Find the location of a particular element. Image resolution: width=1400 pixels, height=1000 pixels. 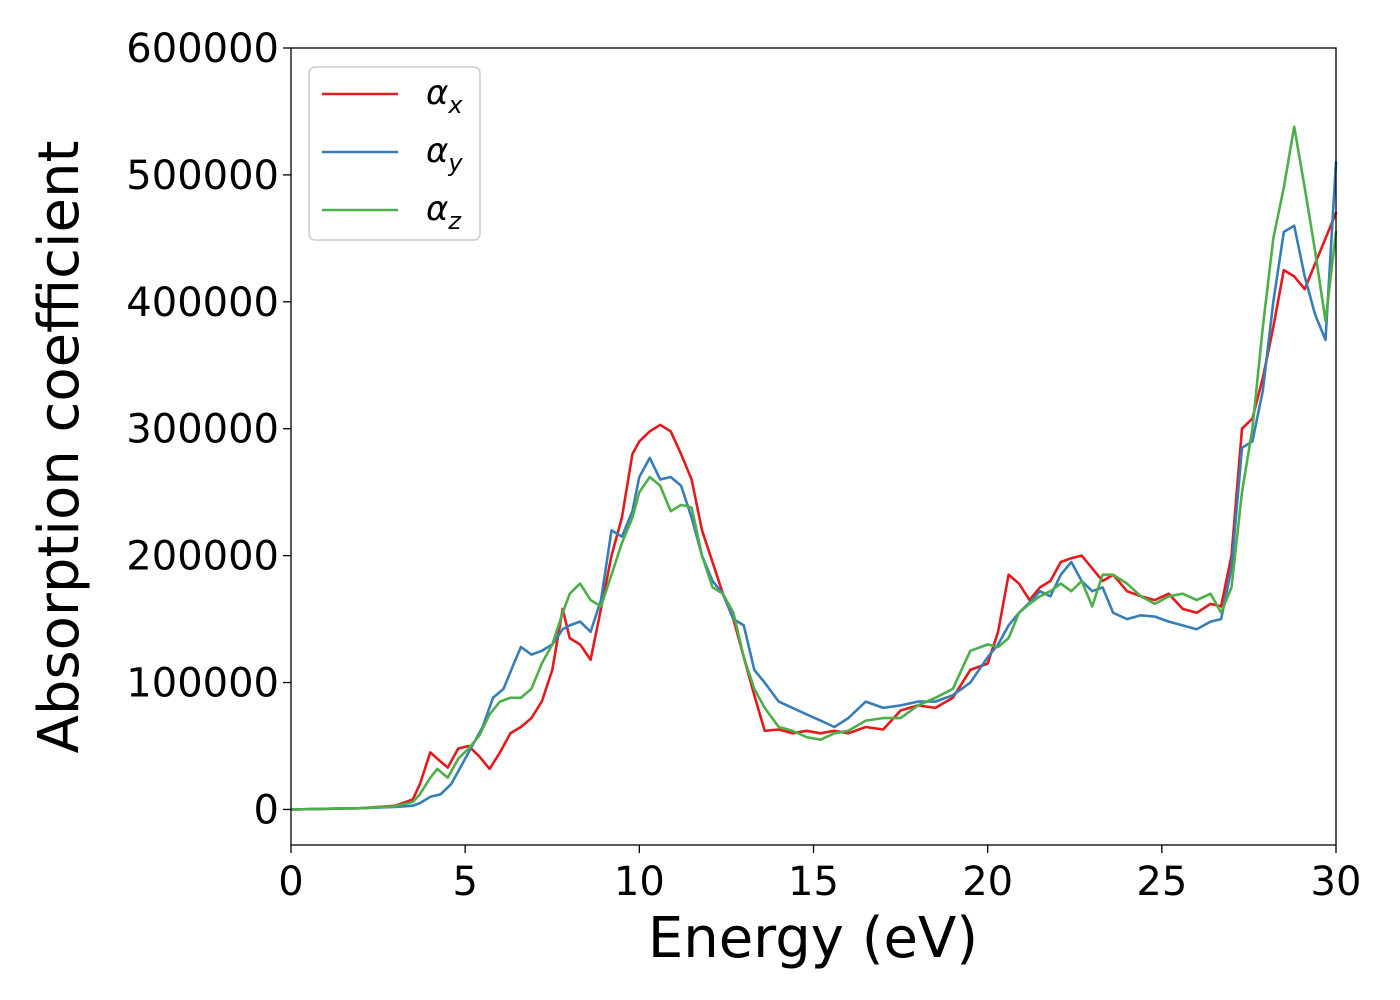

y-tick-label: 300000 is located at coordinates (202, 430).